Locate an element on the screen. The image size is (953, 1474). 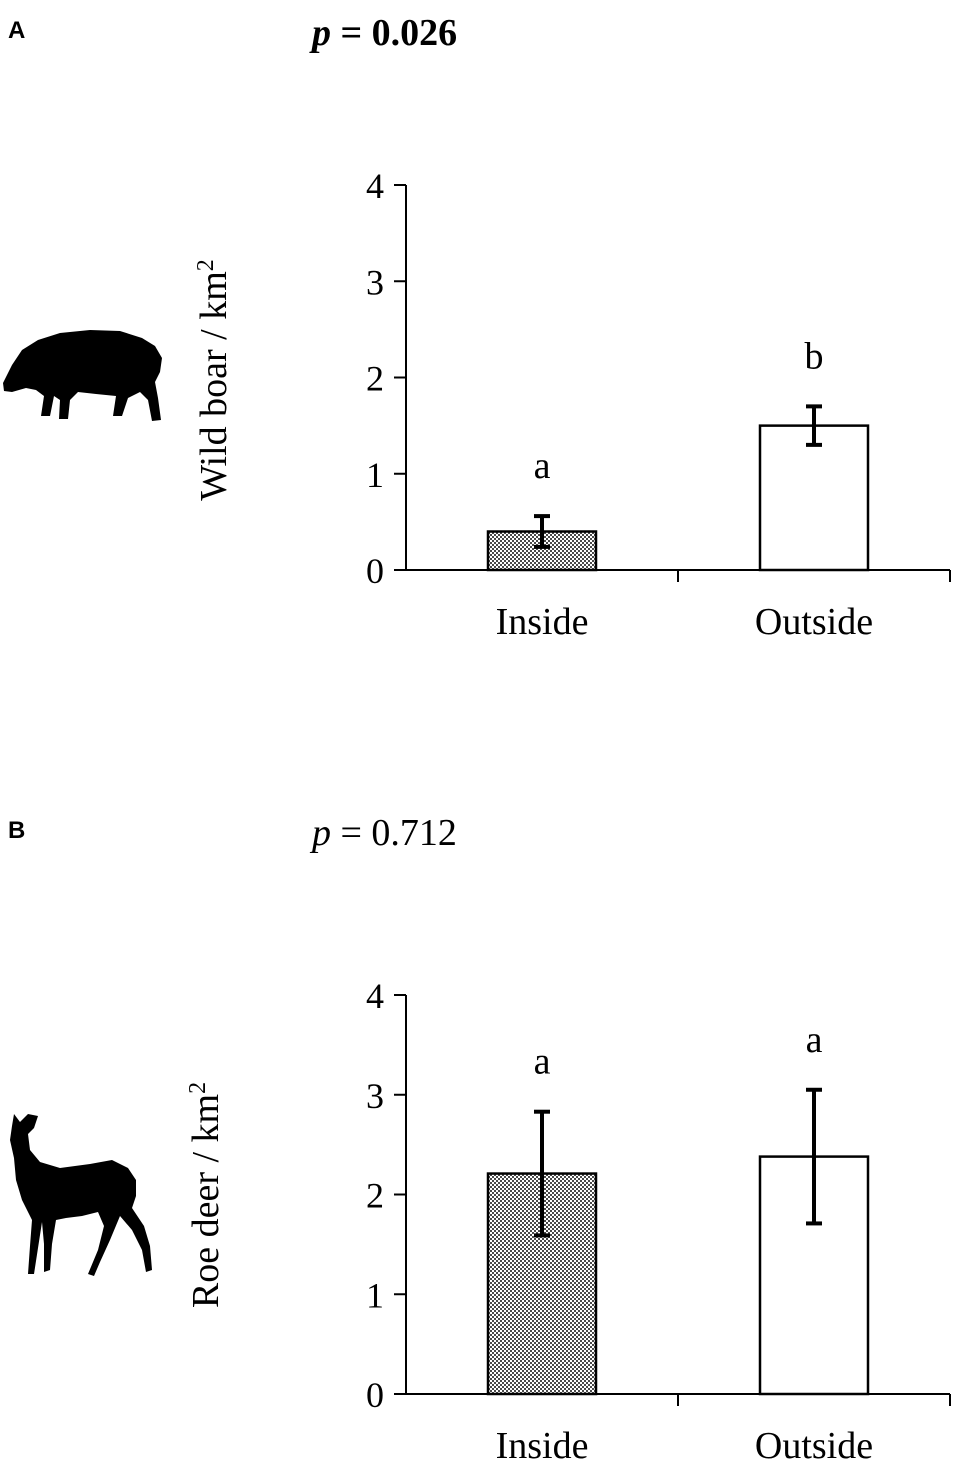
panel-a-y-tick-label: 4 is located at coordinates (375, 186).